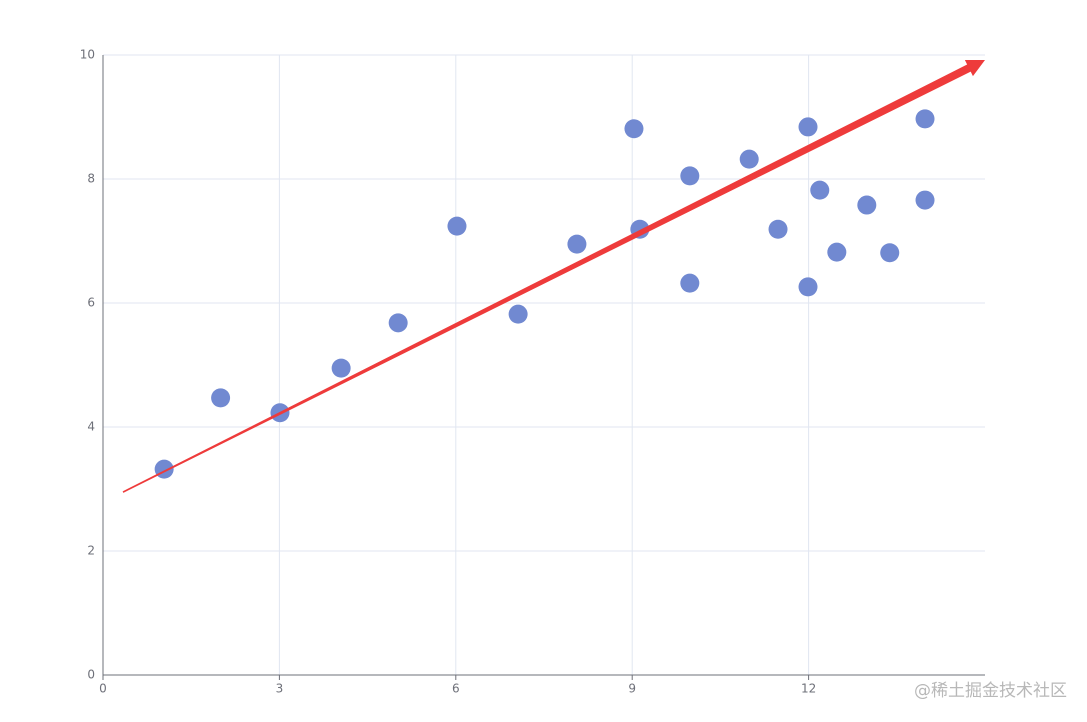  I want to click on y-tick-label: 10, so click(87, 55).